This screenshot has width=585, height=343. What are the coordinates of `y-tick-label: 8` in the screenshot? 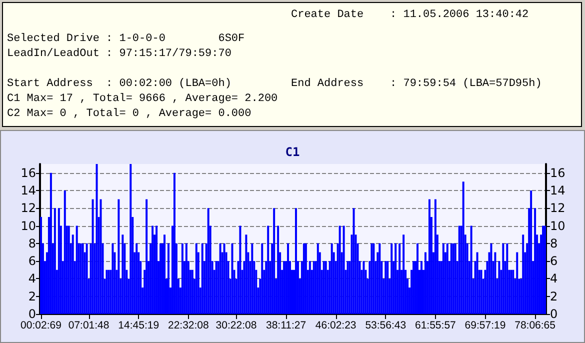 It's located at (32, 243).